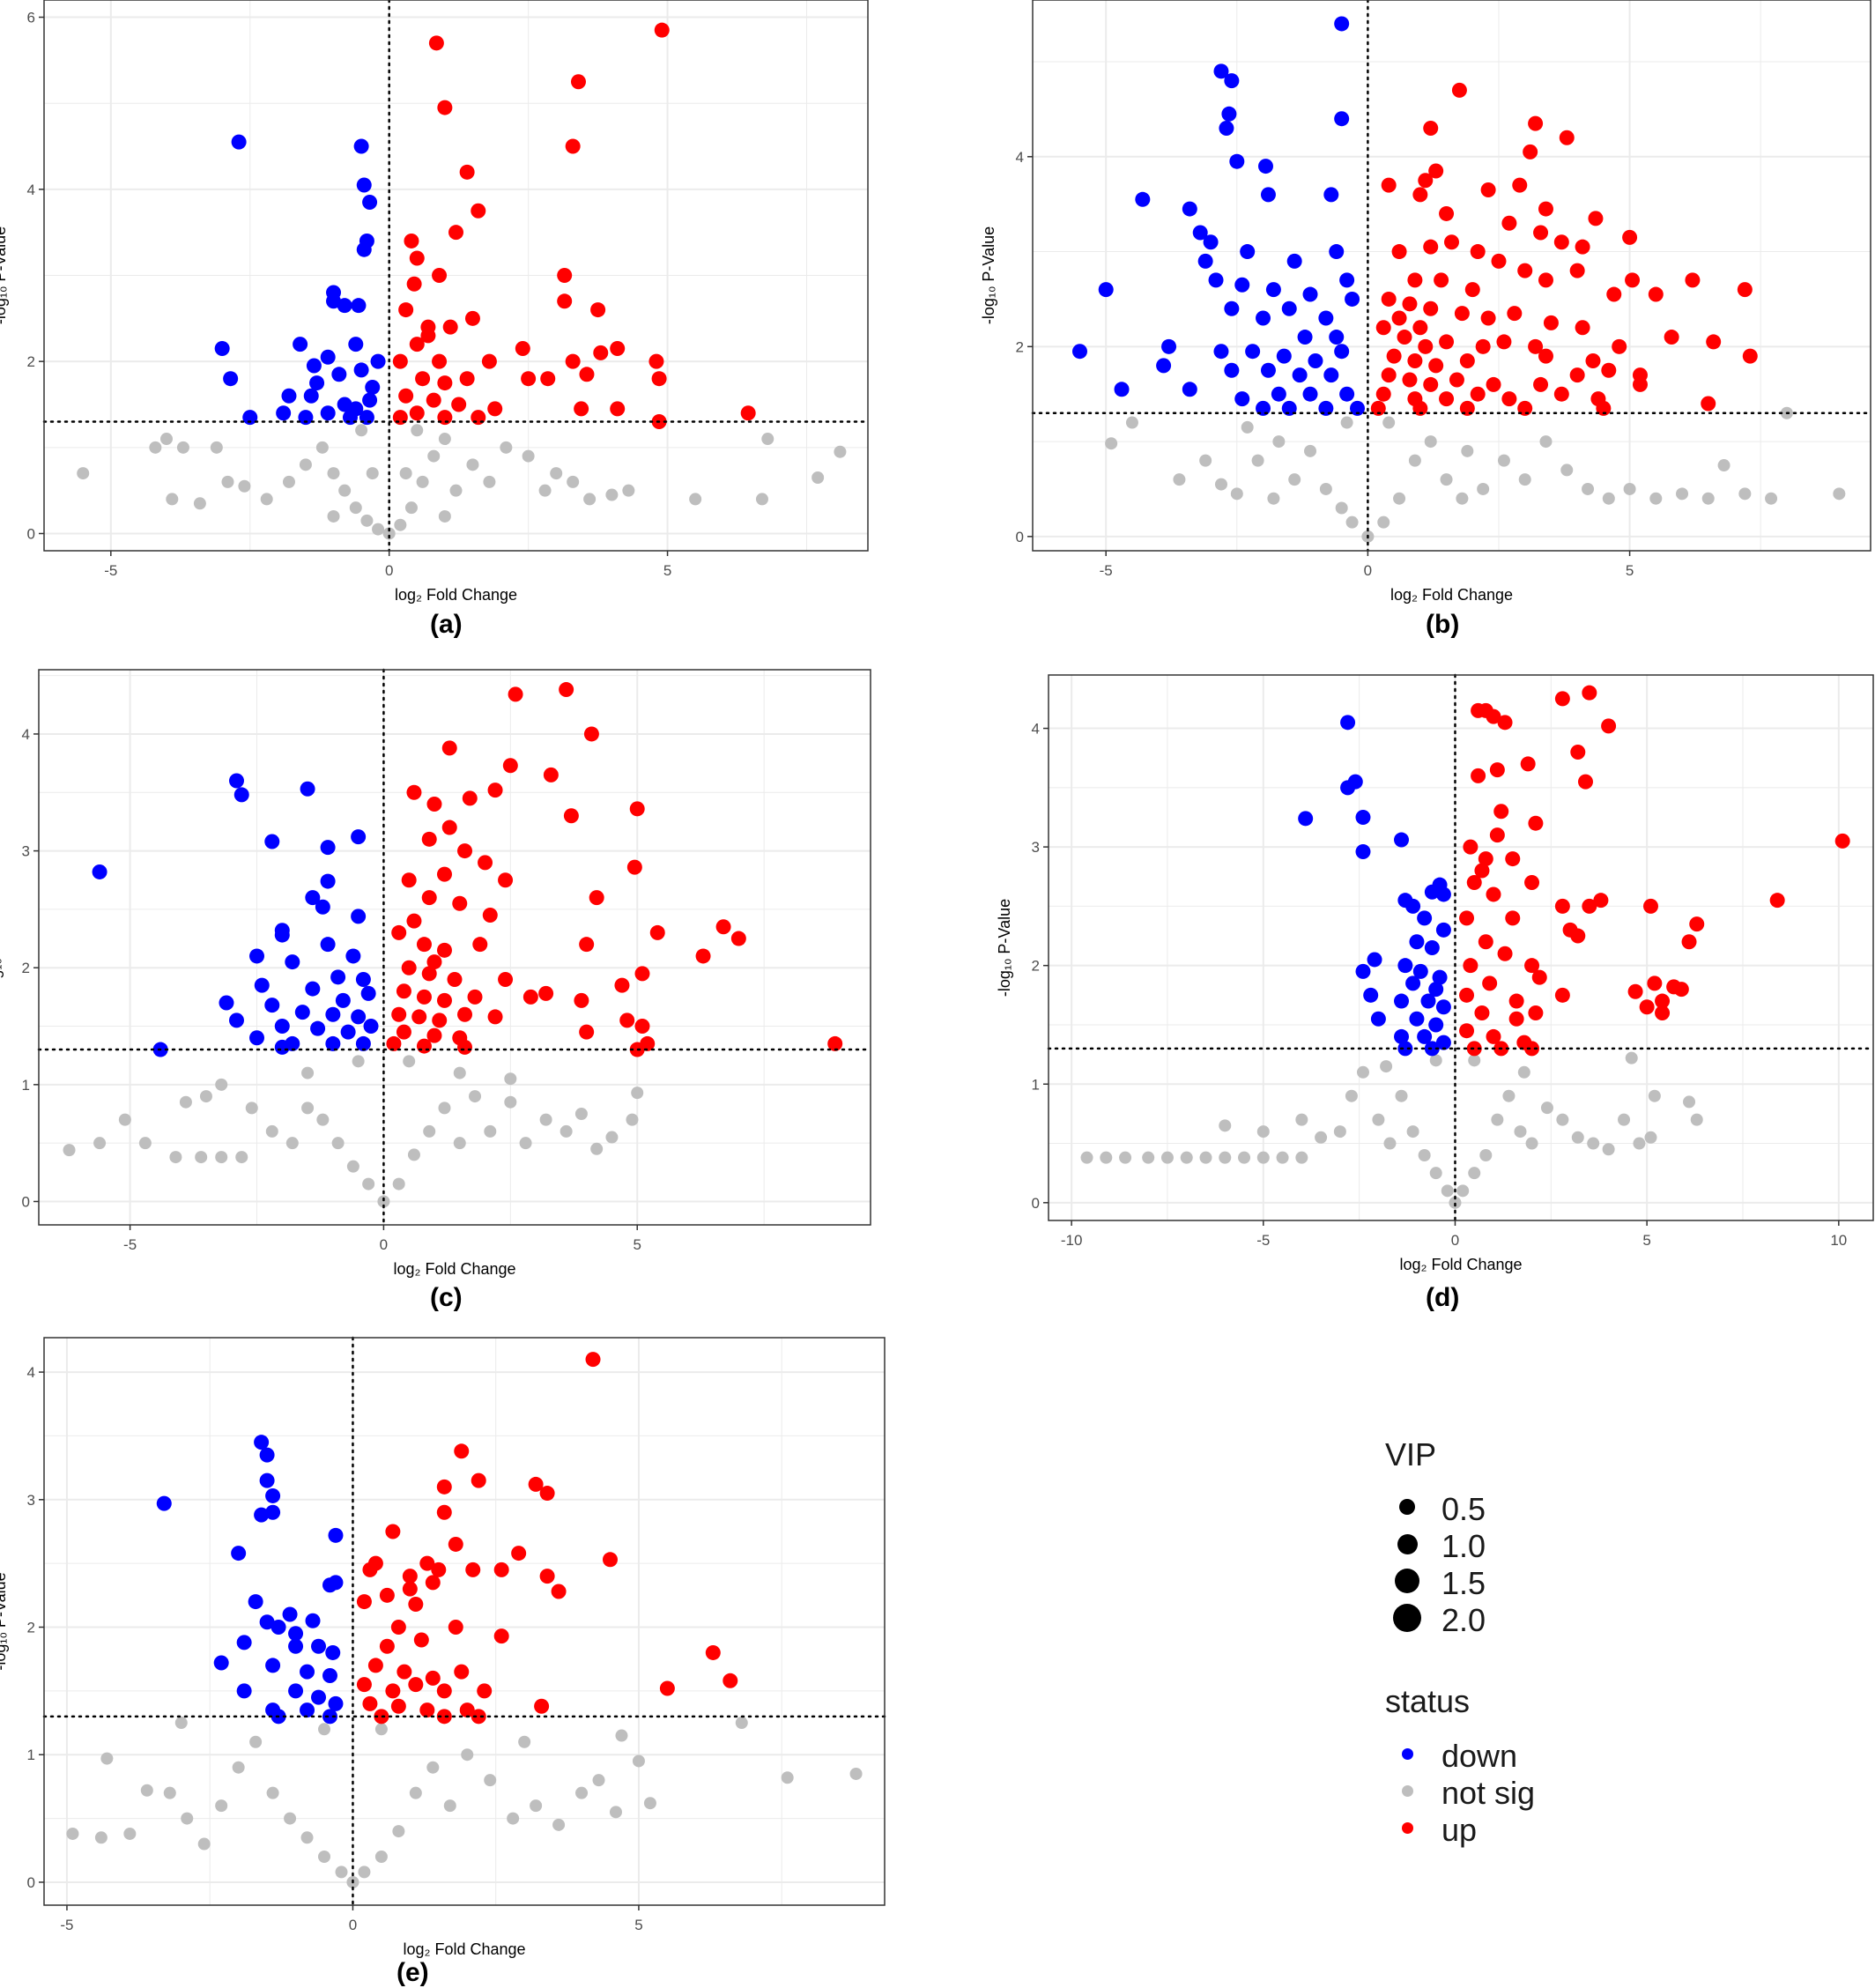 This screenshot has height=1988, width=1875. I want to click on y-tick-label: 6, so click(31, 18).